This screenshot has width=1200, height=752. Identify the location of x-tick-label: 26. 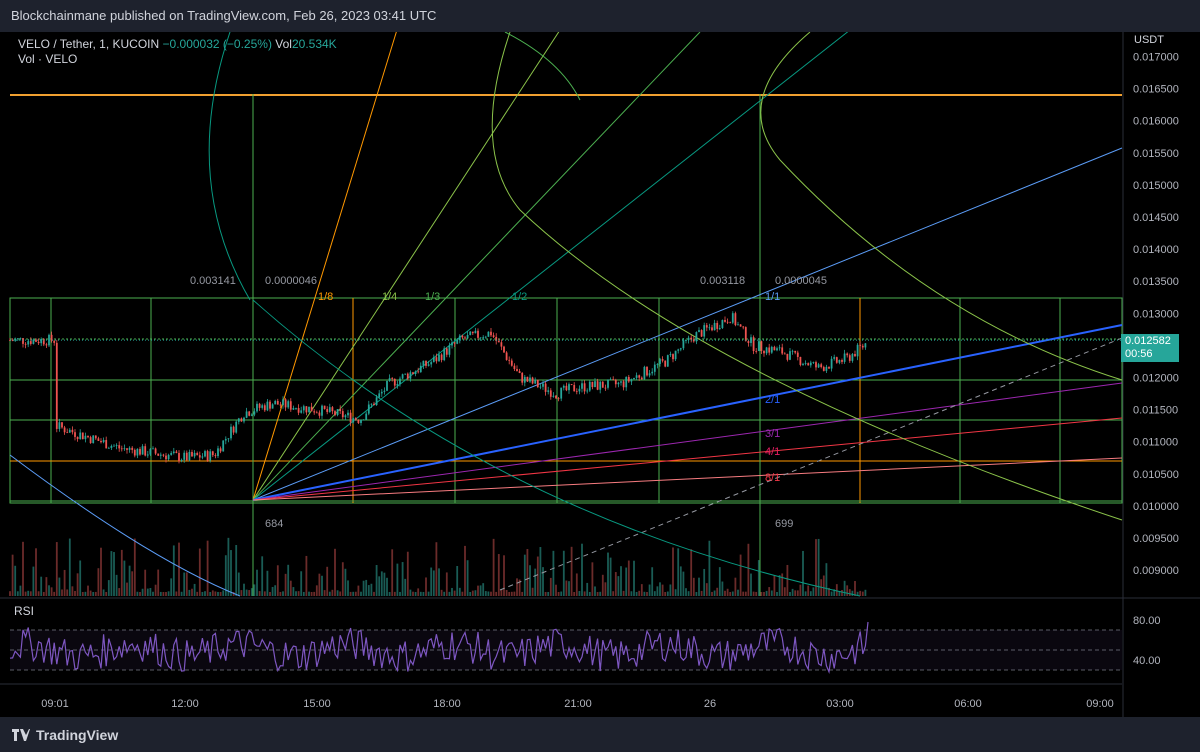
(710, 704).